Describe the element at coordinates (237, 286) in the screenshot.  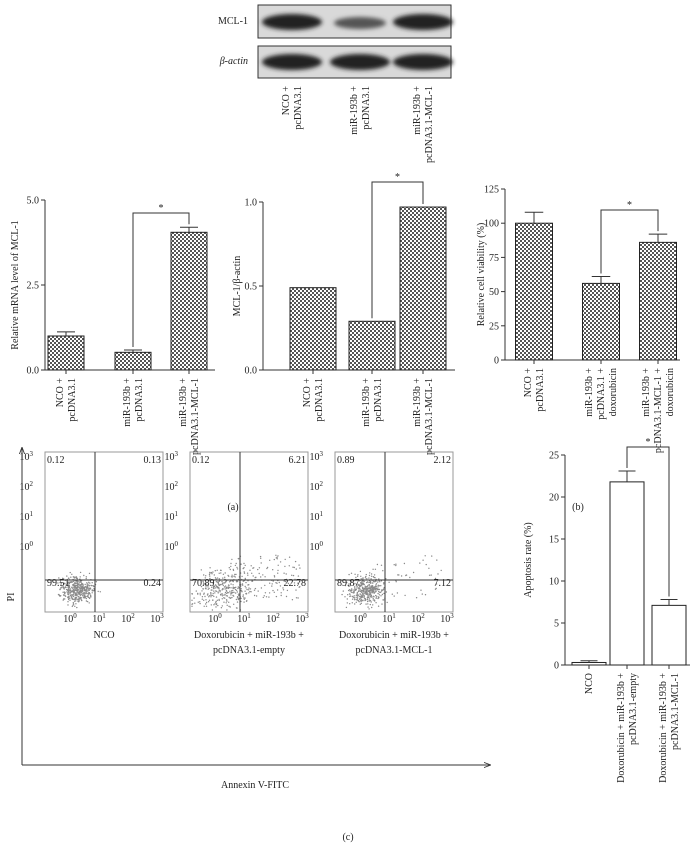
I see `y-axis-title: MCL-1/β-actin` at that location.